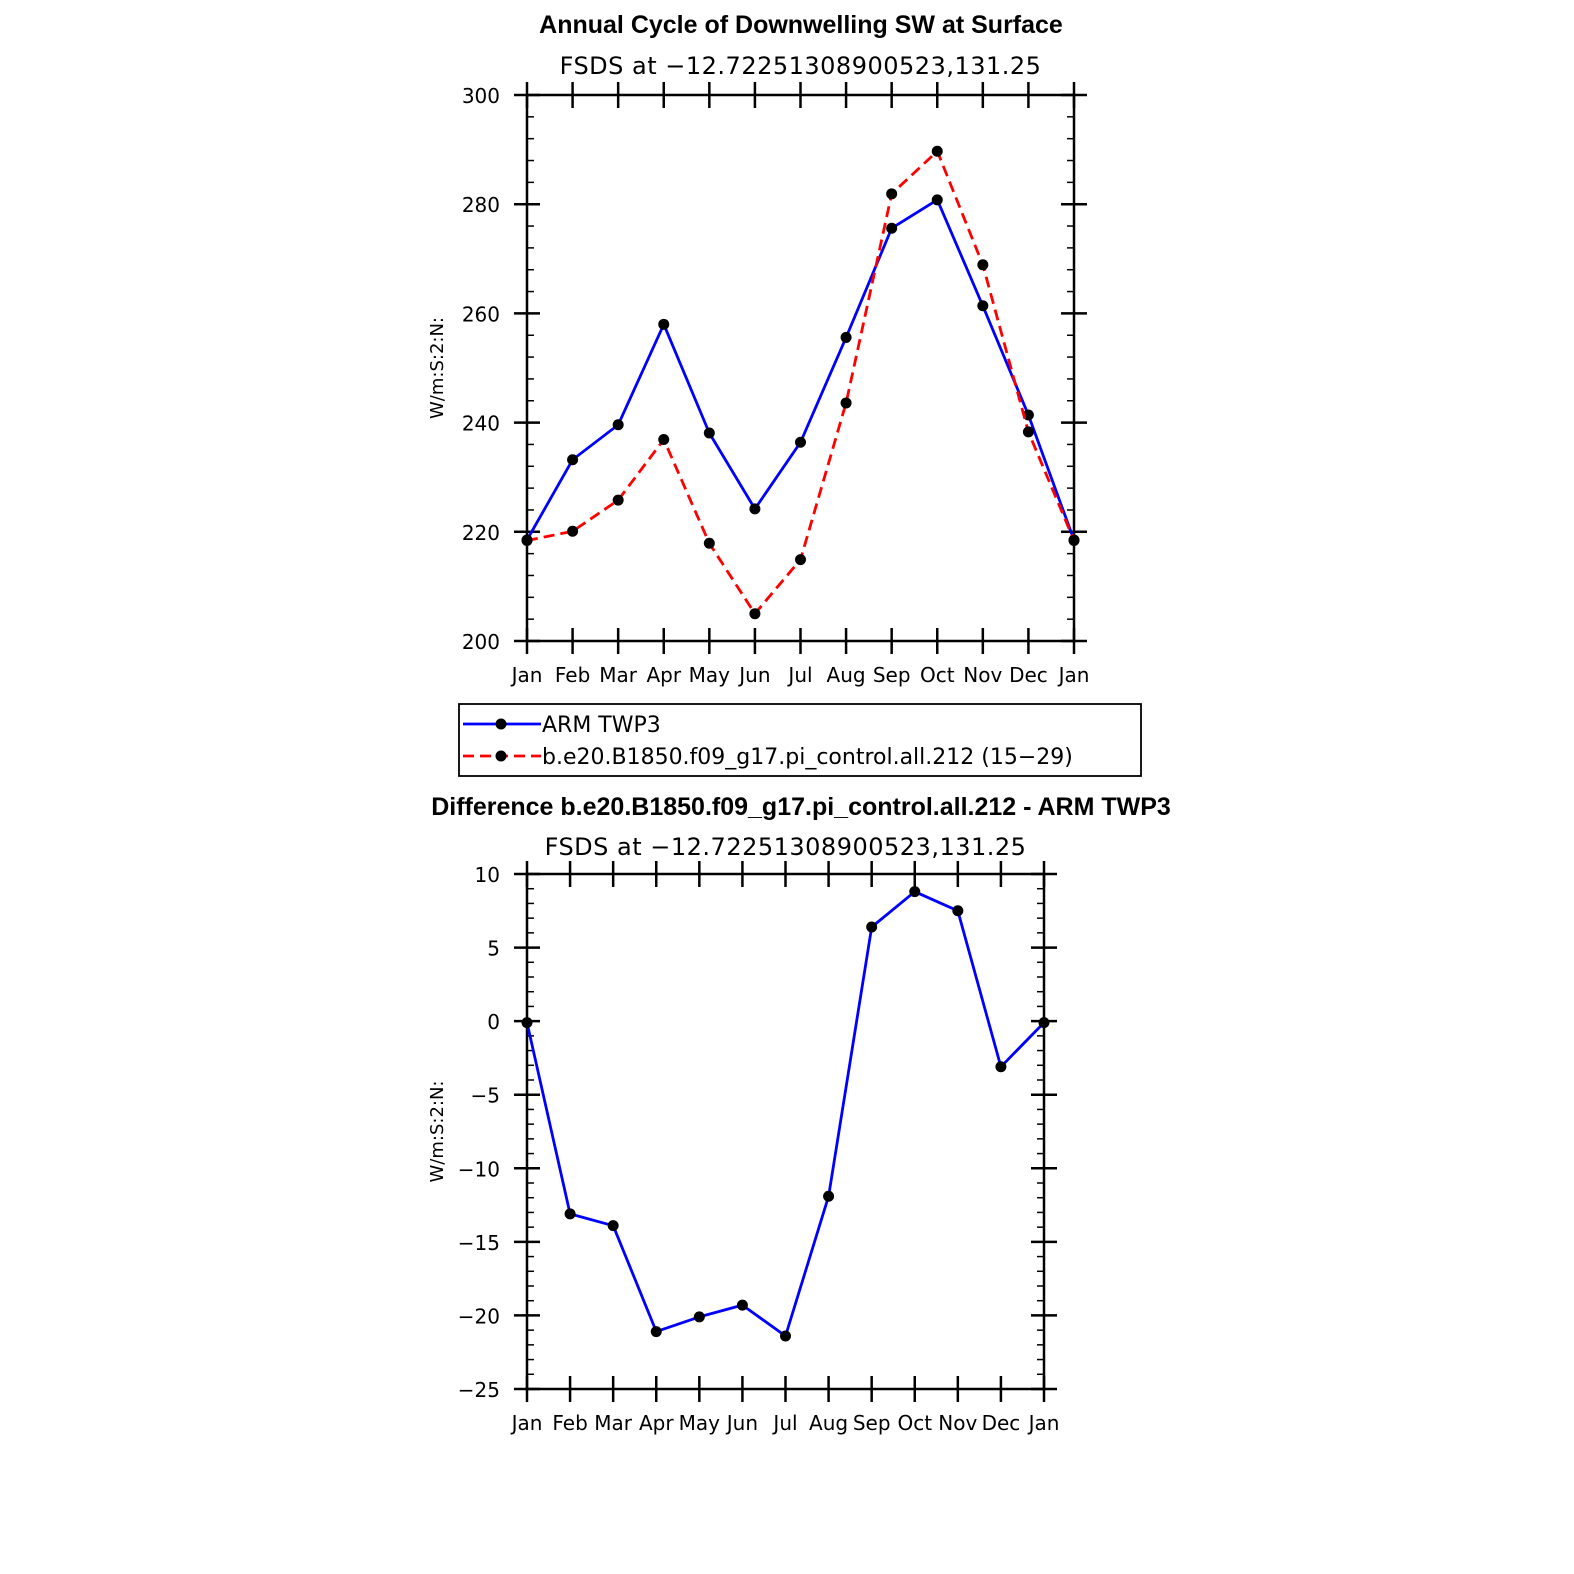 This screenshot has height=1574, width=1574. I want to click on y-tick-label: 280, so click(481, 205).